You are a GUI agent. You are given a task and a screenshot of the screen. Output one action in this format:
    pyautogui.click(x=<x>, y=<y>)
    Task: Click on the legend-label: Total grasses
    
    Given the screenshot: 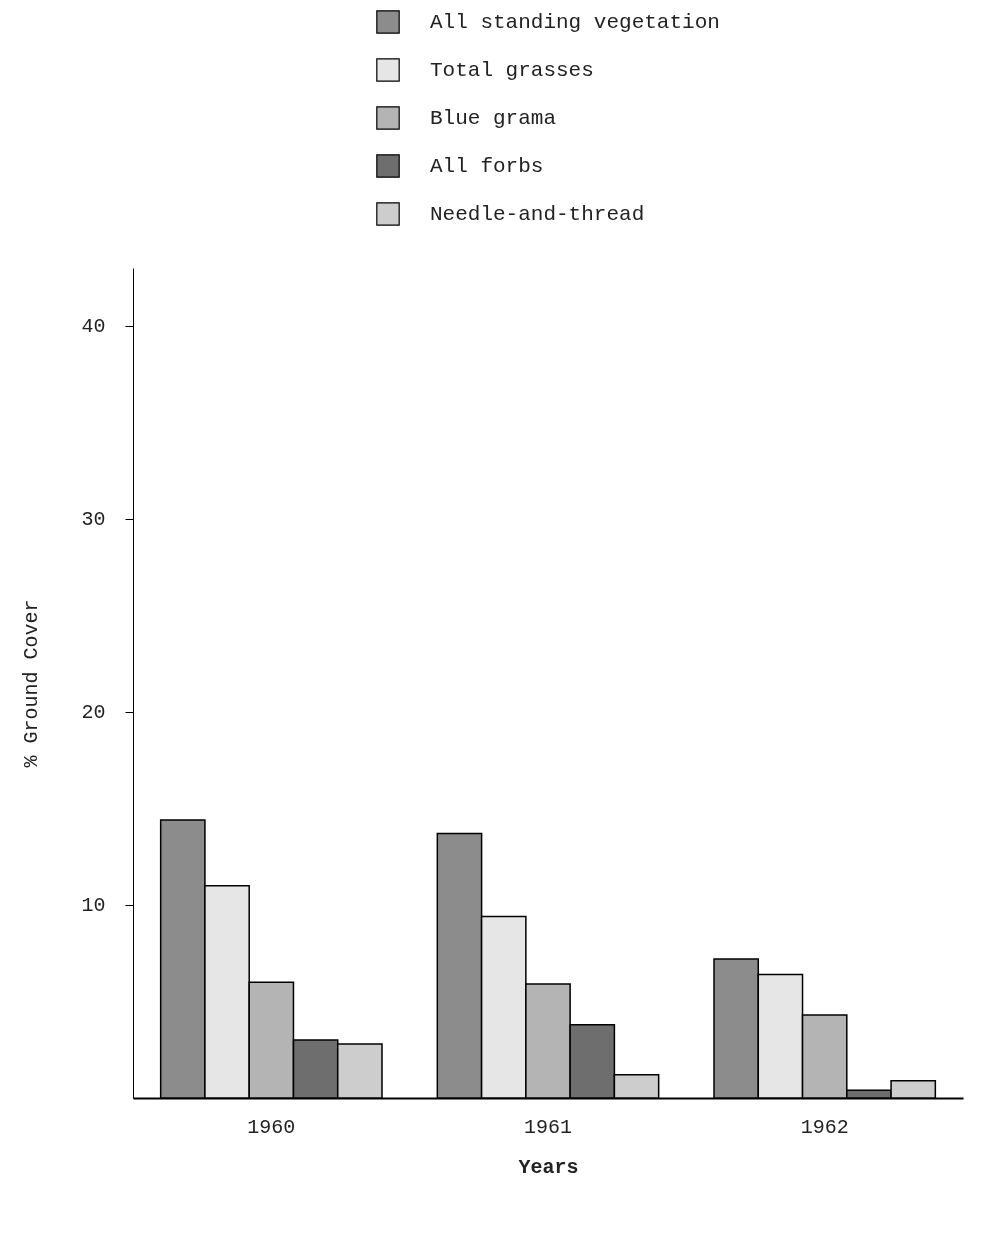 What is the action you would take?
    pyautogui.click(x=512, y=70)
    